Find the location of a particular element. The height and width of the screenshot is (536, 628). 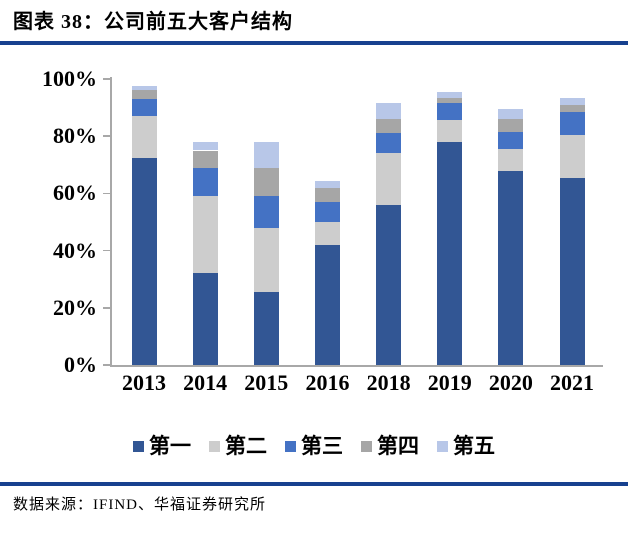

y-axis-label: 0% is located at coordinates (80, 364).